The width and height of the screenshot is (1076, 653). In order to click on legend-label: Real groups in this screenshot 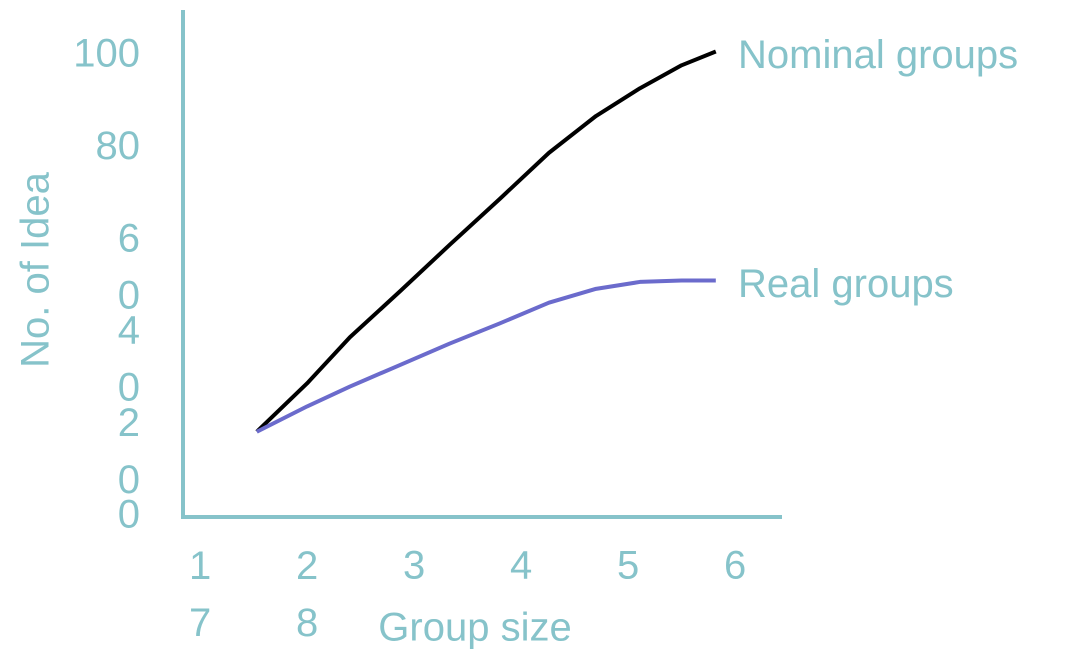, I will do `click(846, 284)`.